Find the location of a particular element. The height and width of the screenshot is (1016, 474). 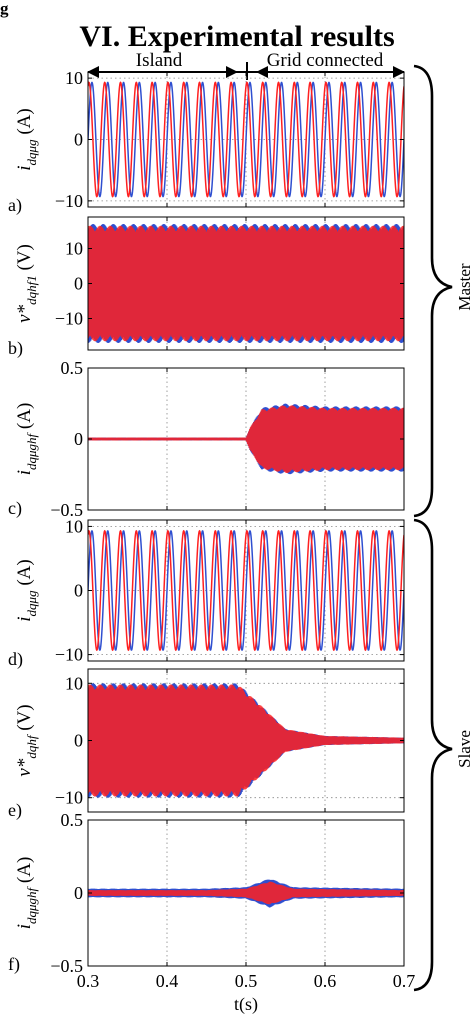

slave-brace: Slave is located at coordinates (443, 755).